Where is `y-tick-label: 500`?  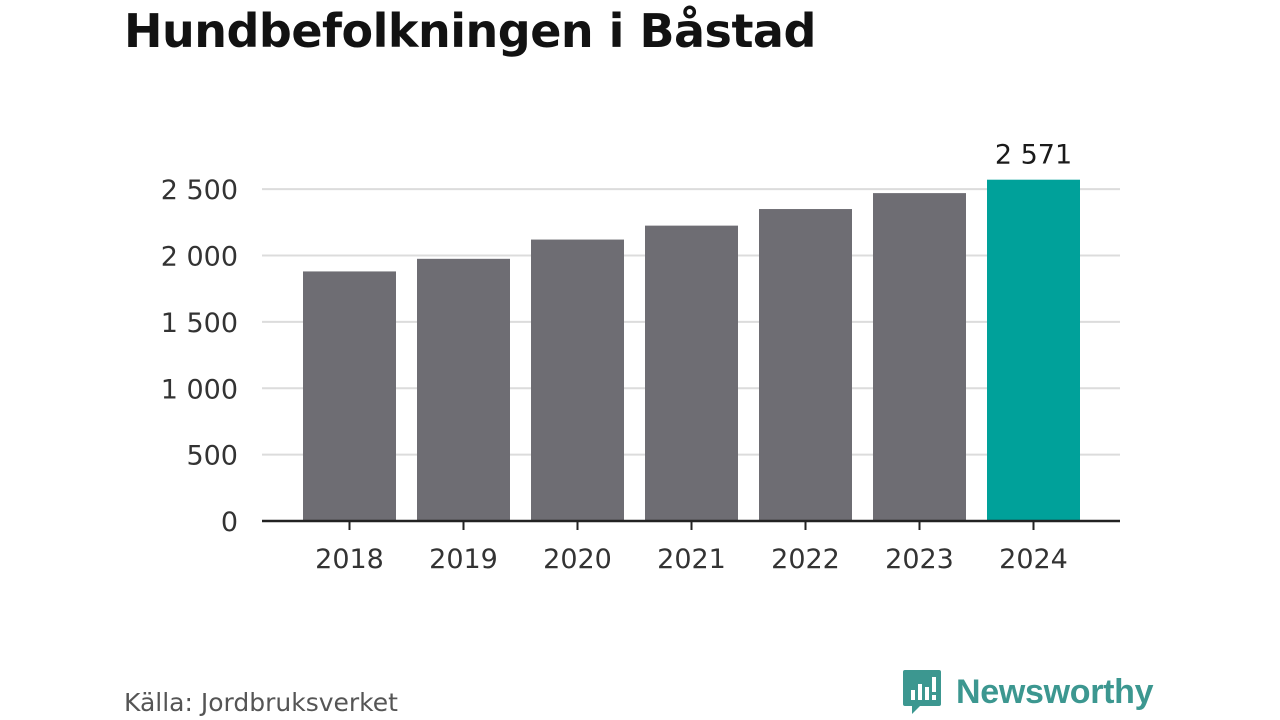
y-tick-label: 500 is located at coordinates (212, 456).